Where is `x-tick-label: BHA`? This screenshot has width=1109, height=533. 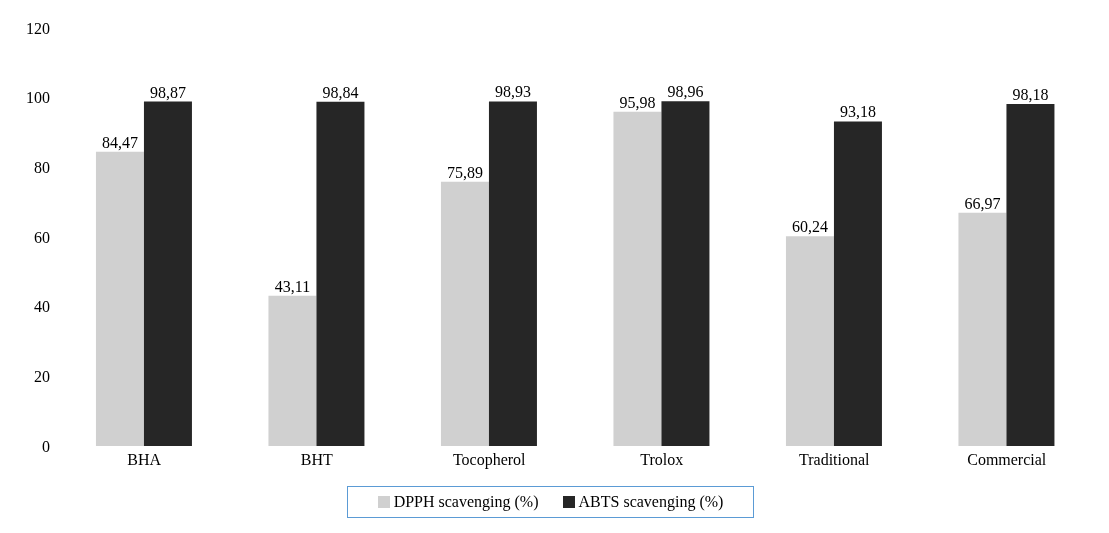 x-tick-label: BHA is located at coordinates (144, 460).